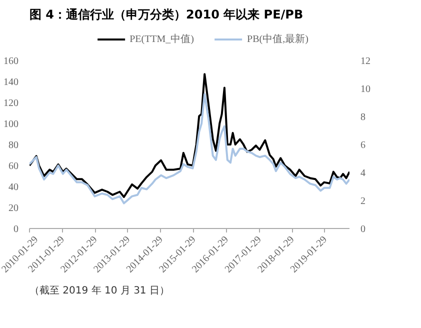 The image size is (421, 328). What do you see at coordinates (363, 201) in the screenshot?
I see `y2-tick-label: 2` at bounding box center [363, 201].